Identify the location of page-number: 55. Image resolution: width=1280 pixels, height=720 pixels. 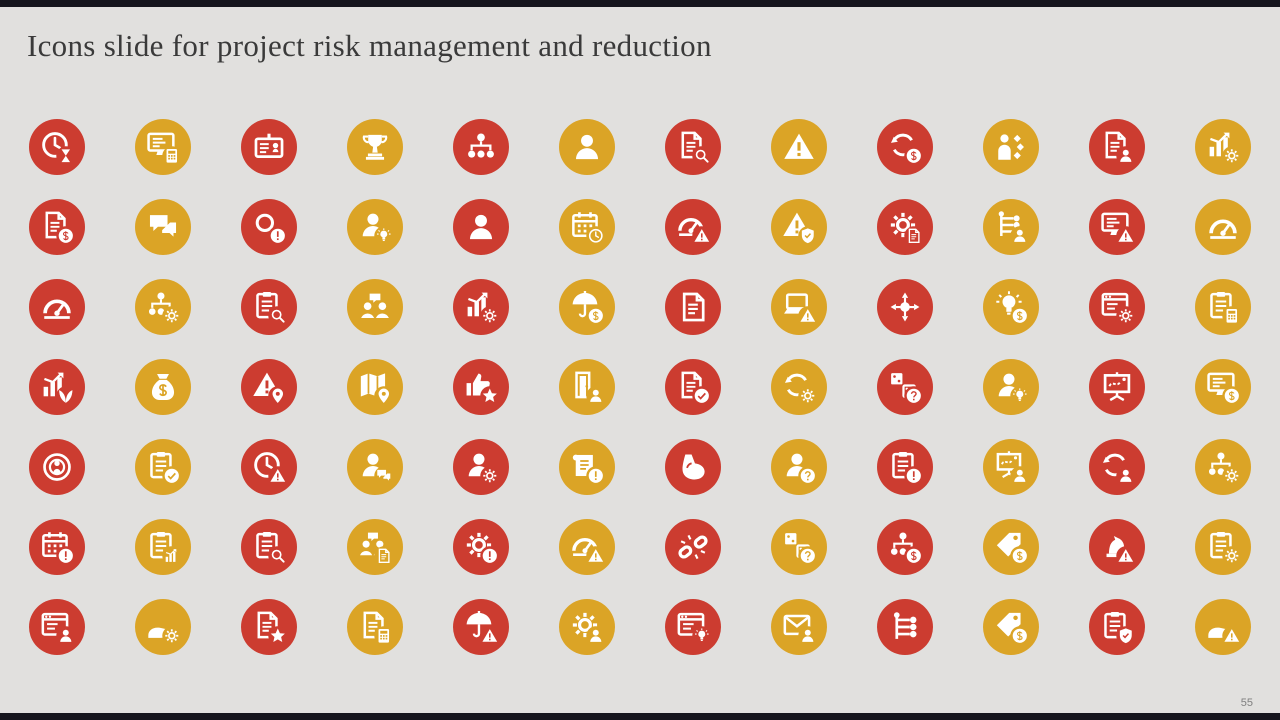
(1246, 703).